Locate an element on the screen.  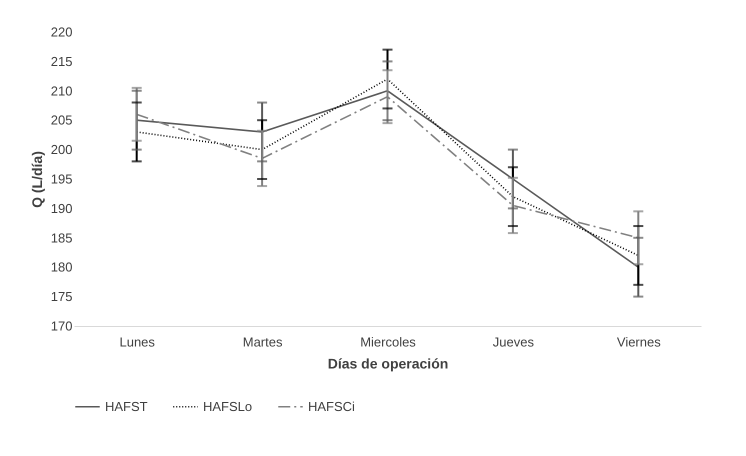
x-tick-label: Miercoles is located at coordinates (388, 342).